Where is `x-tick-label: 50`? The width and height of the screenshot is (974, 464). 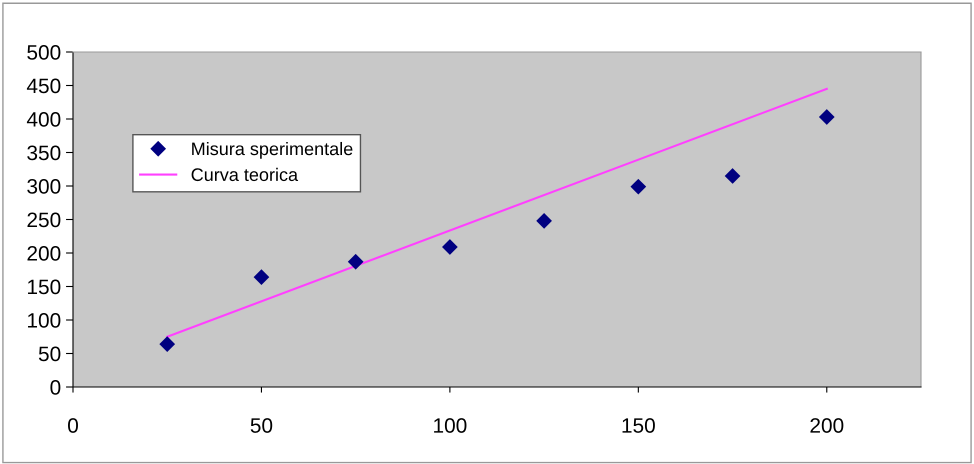 x-tick-label: 50 is located at coordinates (261, 425).